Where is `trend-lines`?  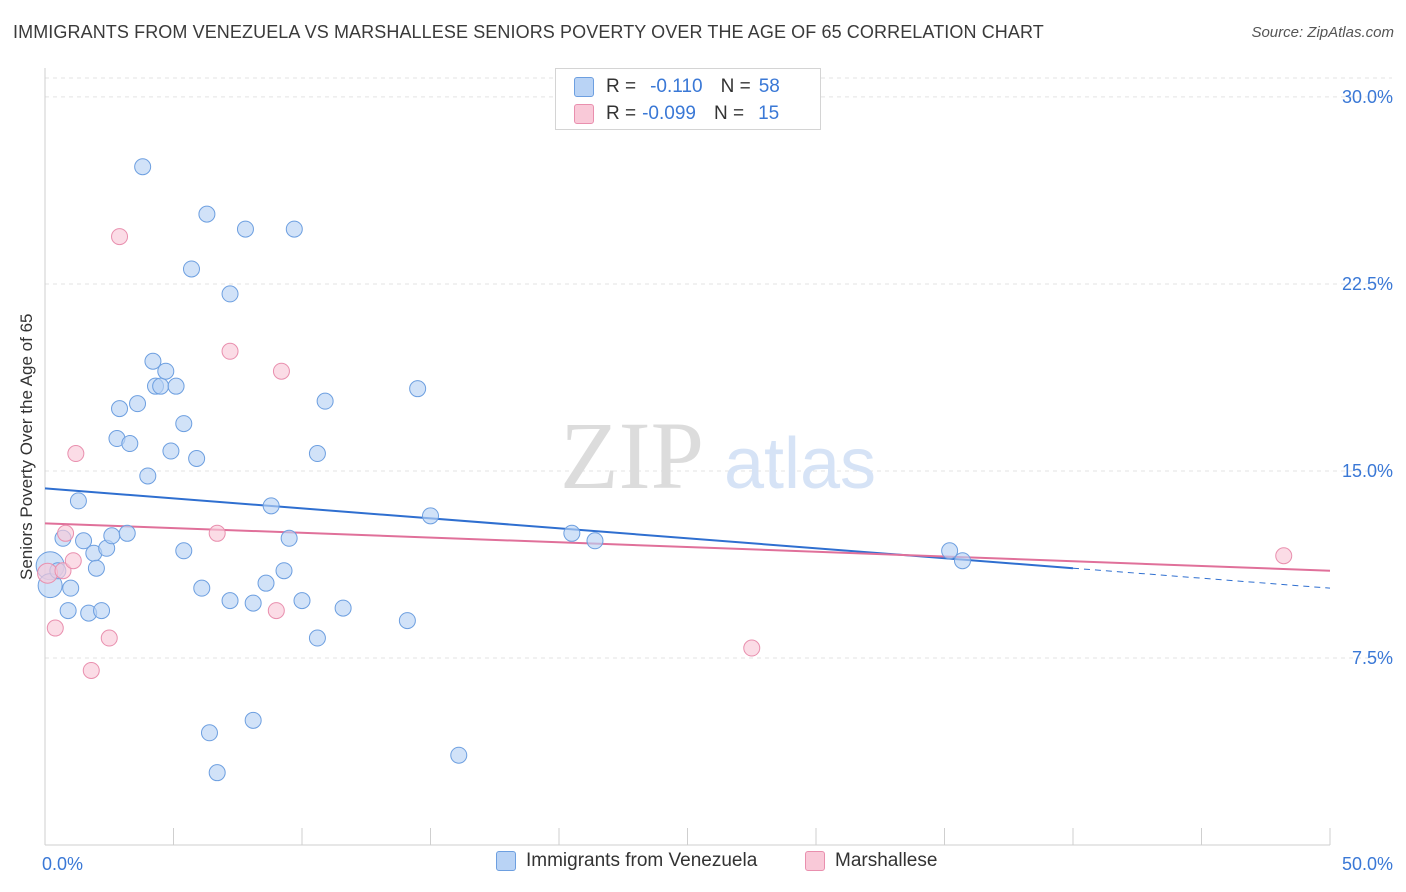
trend-lines is located at coordinates (687, 538).